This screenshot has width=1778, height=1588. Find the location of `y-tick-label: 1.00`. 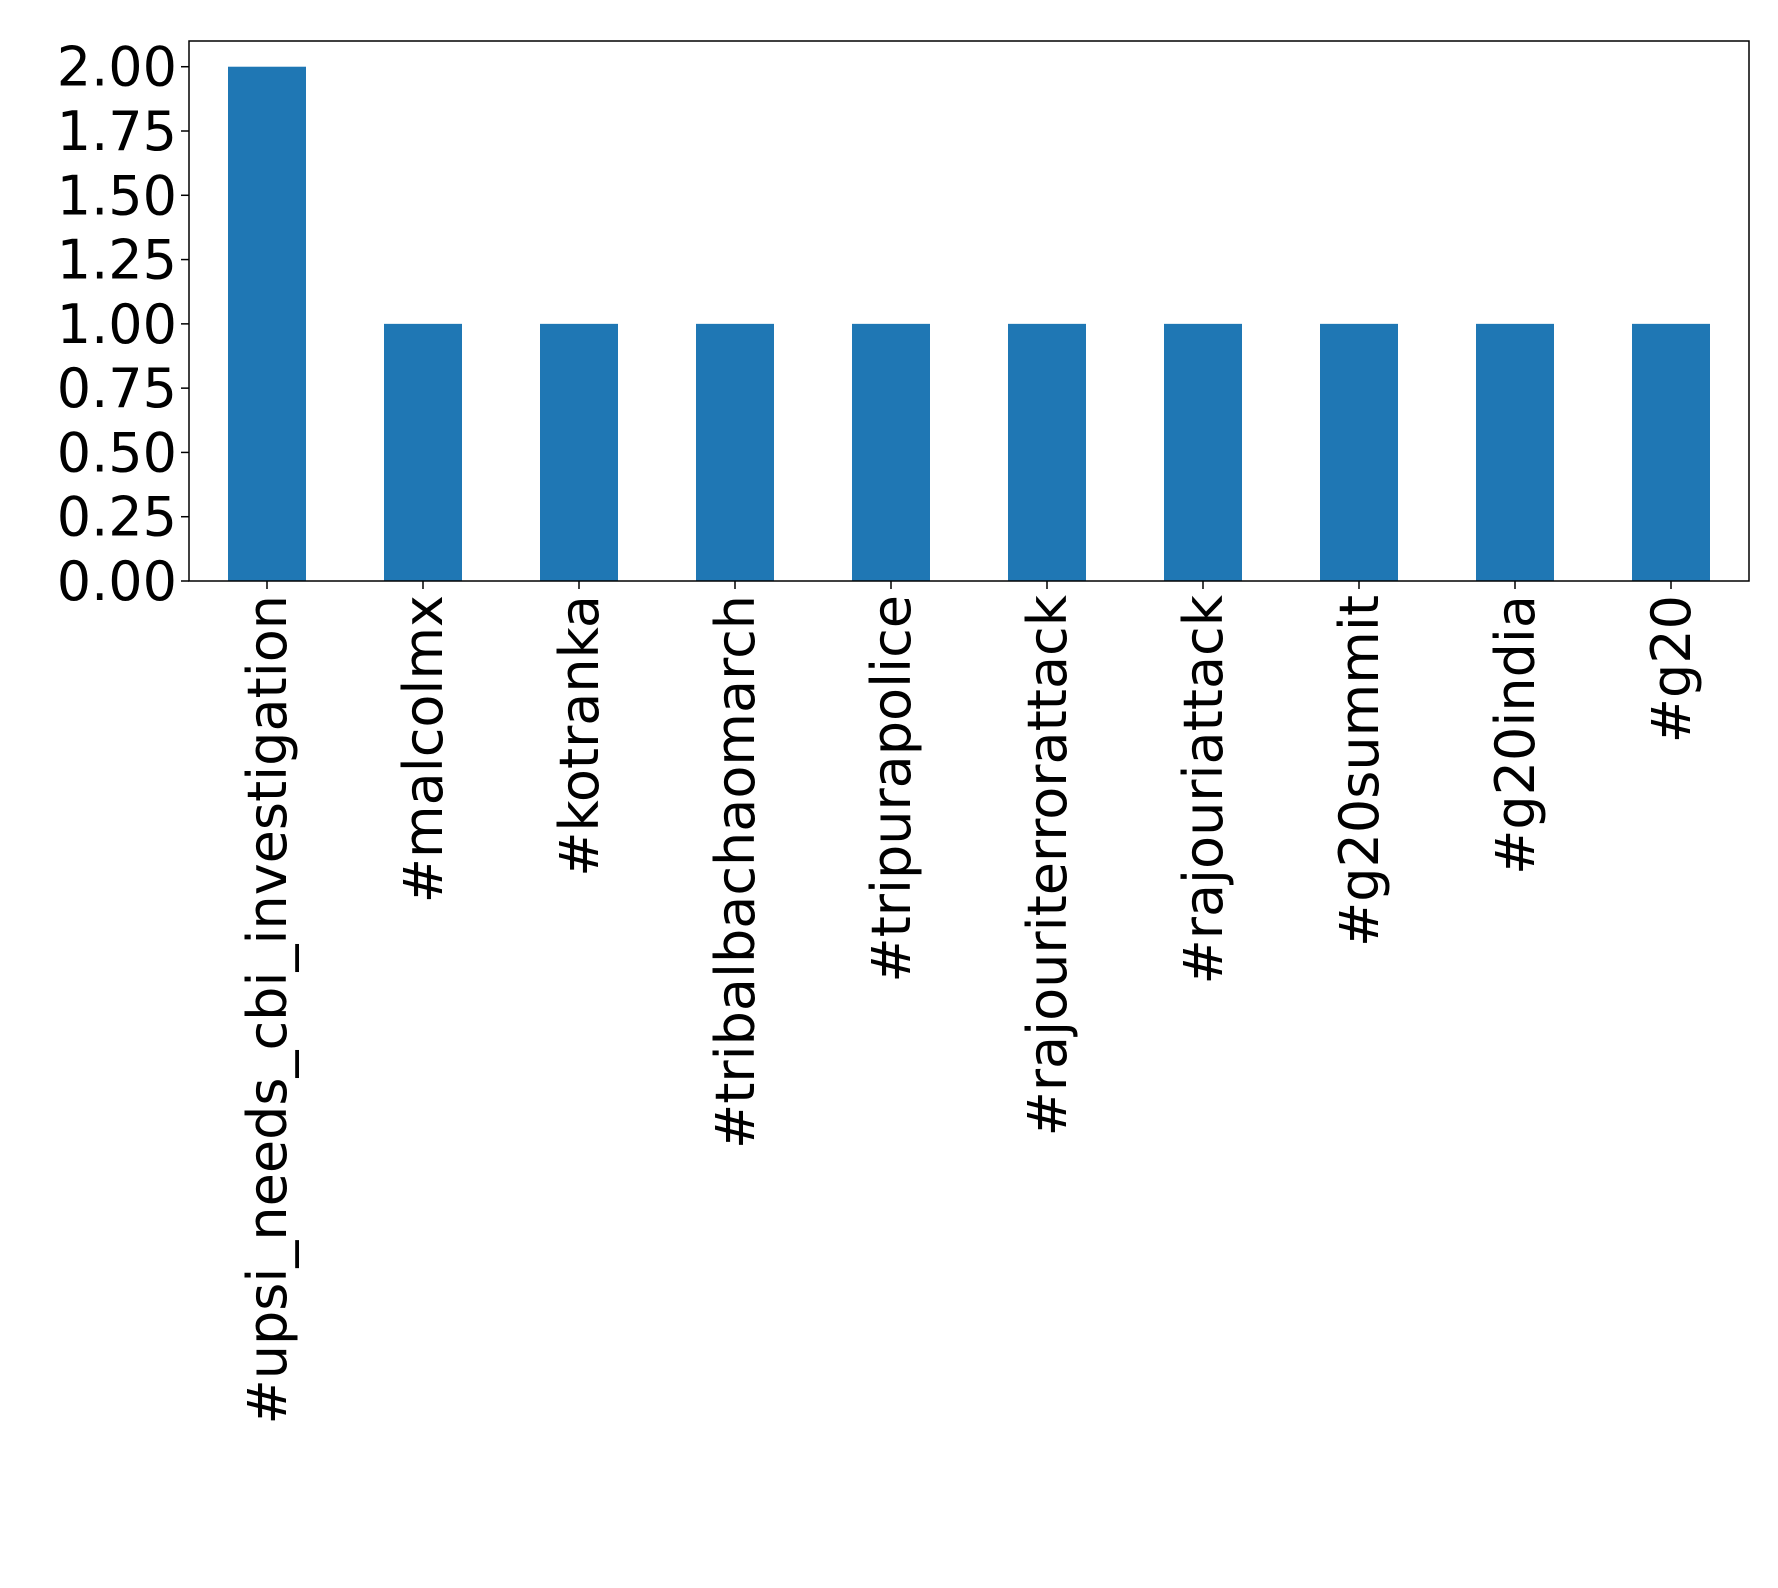

y-tick-label: 1.00 is located at coordinates (117, 324).